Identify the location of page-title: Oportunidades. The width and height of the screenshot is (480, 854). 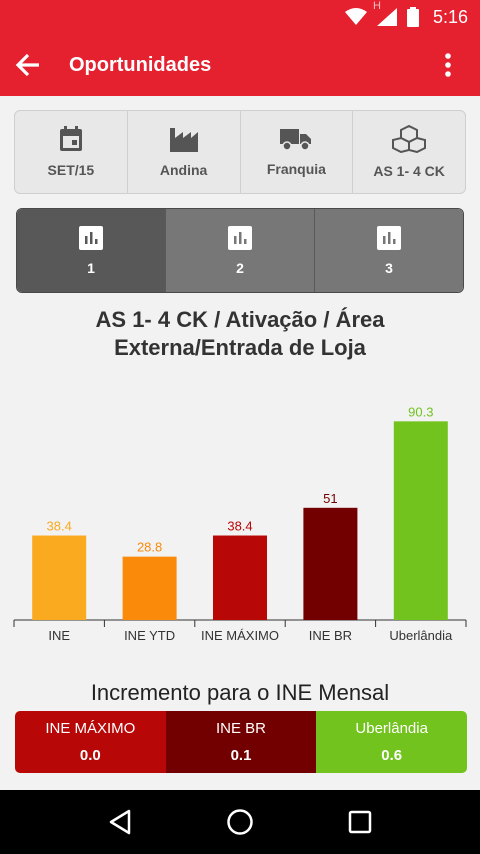
(140, 64).